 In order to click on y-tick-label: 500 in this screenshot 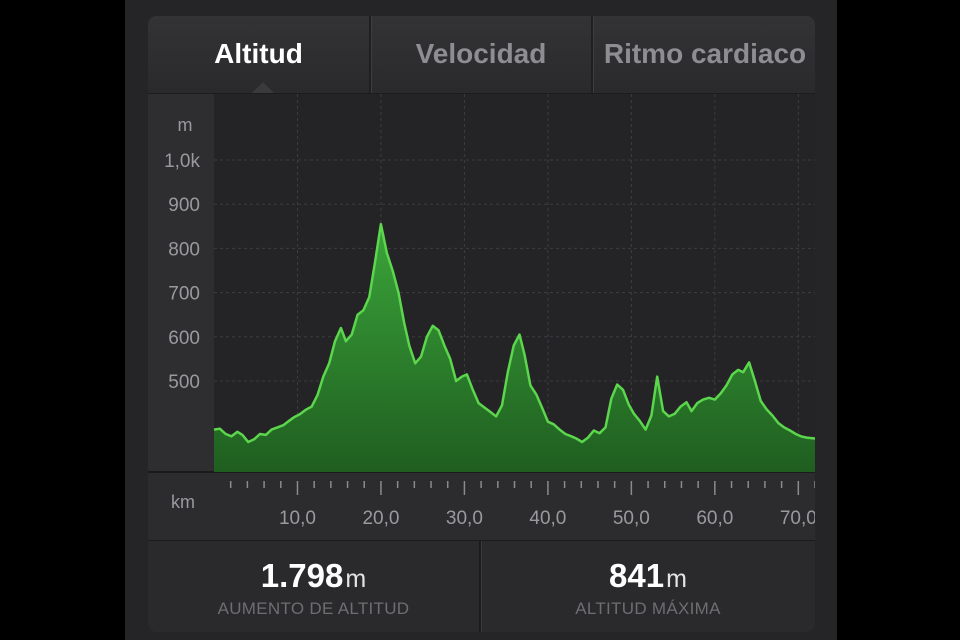, I will do `click(184, 382)`.